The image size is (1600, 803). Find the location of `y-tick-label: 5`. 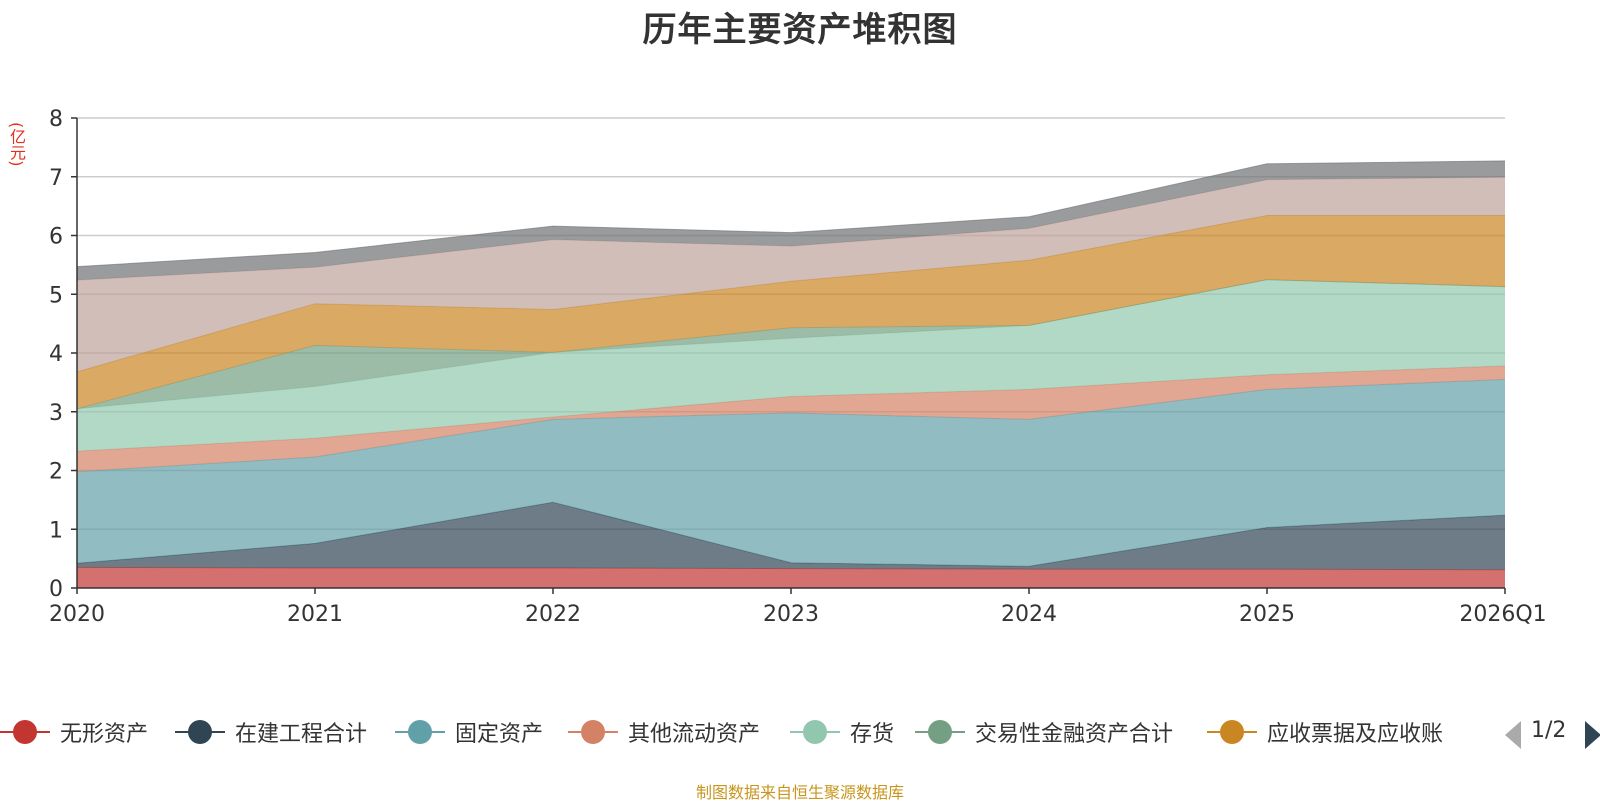

y-tick-label: 5 is located at coordinates (56, 295).